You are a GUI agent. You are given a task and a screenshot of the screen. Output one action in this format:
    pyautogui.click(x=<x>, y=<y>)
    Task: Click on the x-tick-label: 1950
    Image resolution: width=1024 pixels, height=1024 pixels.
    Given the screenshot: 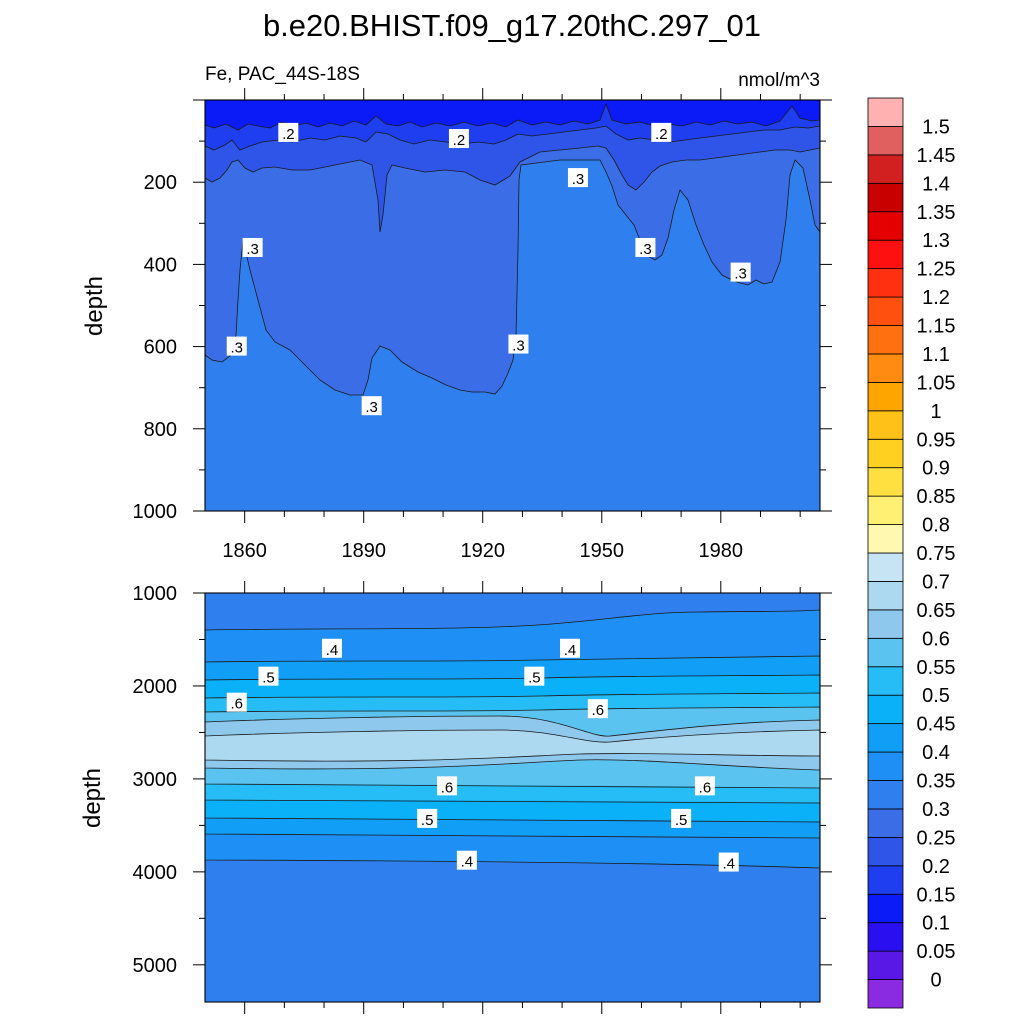 What is the action you would take?
    pyautogui.click(x=602, y=551)
    